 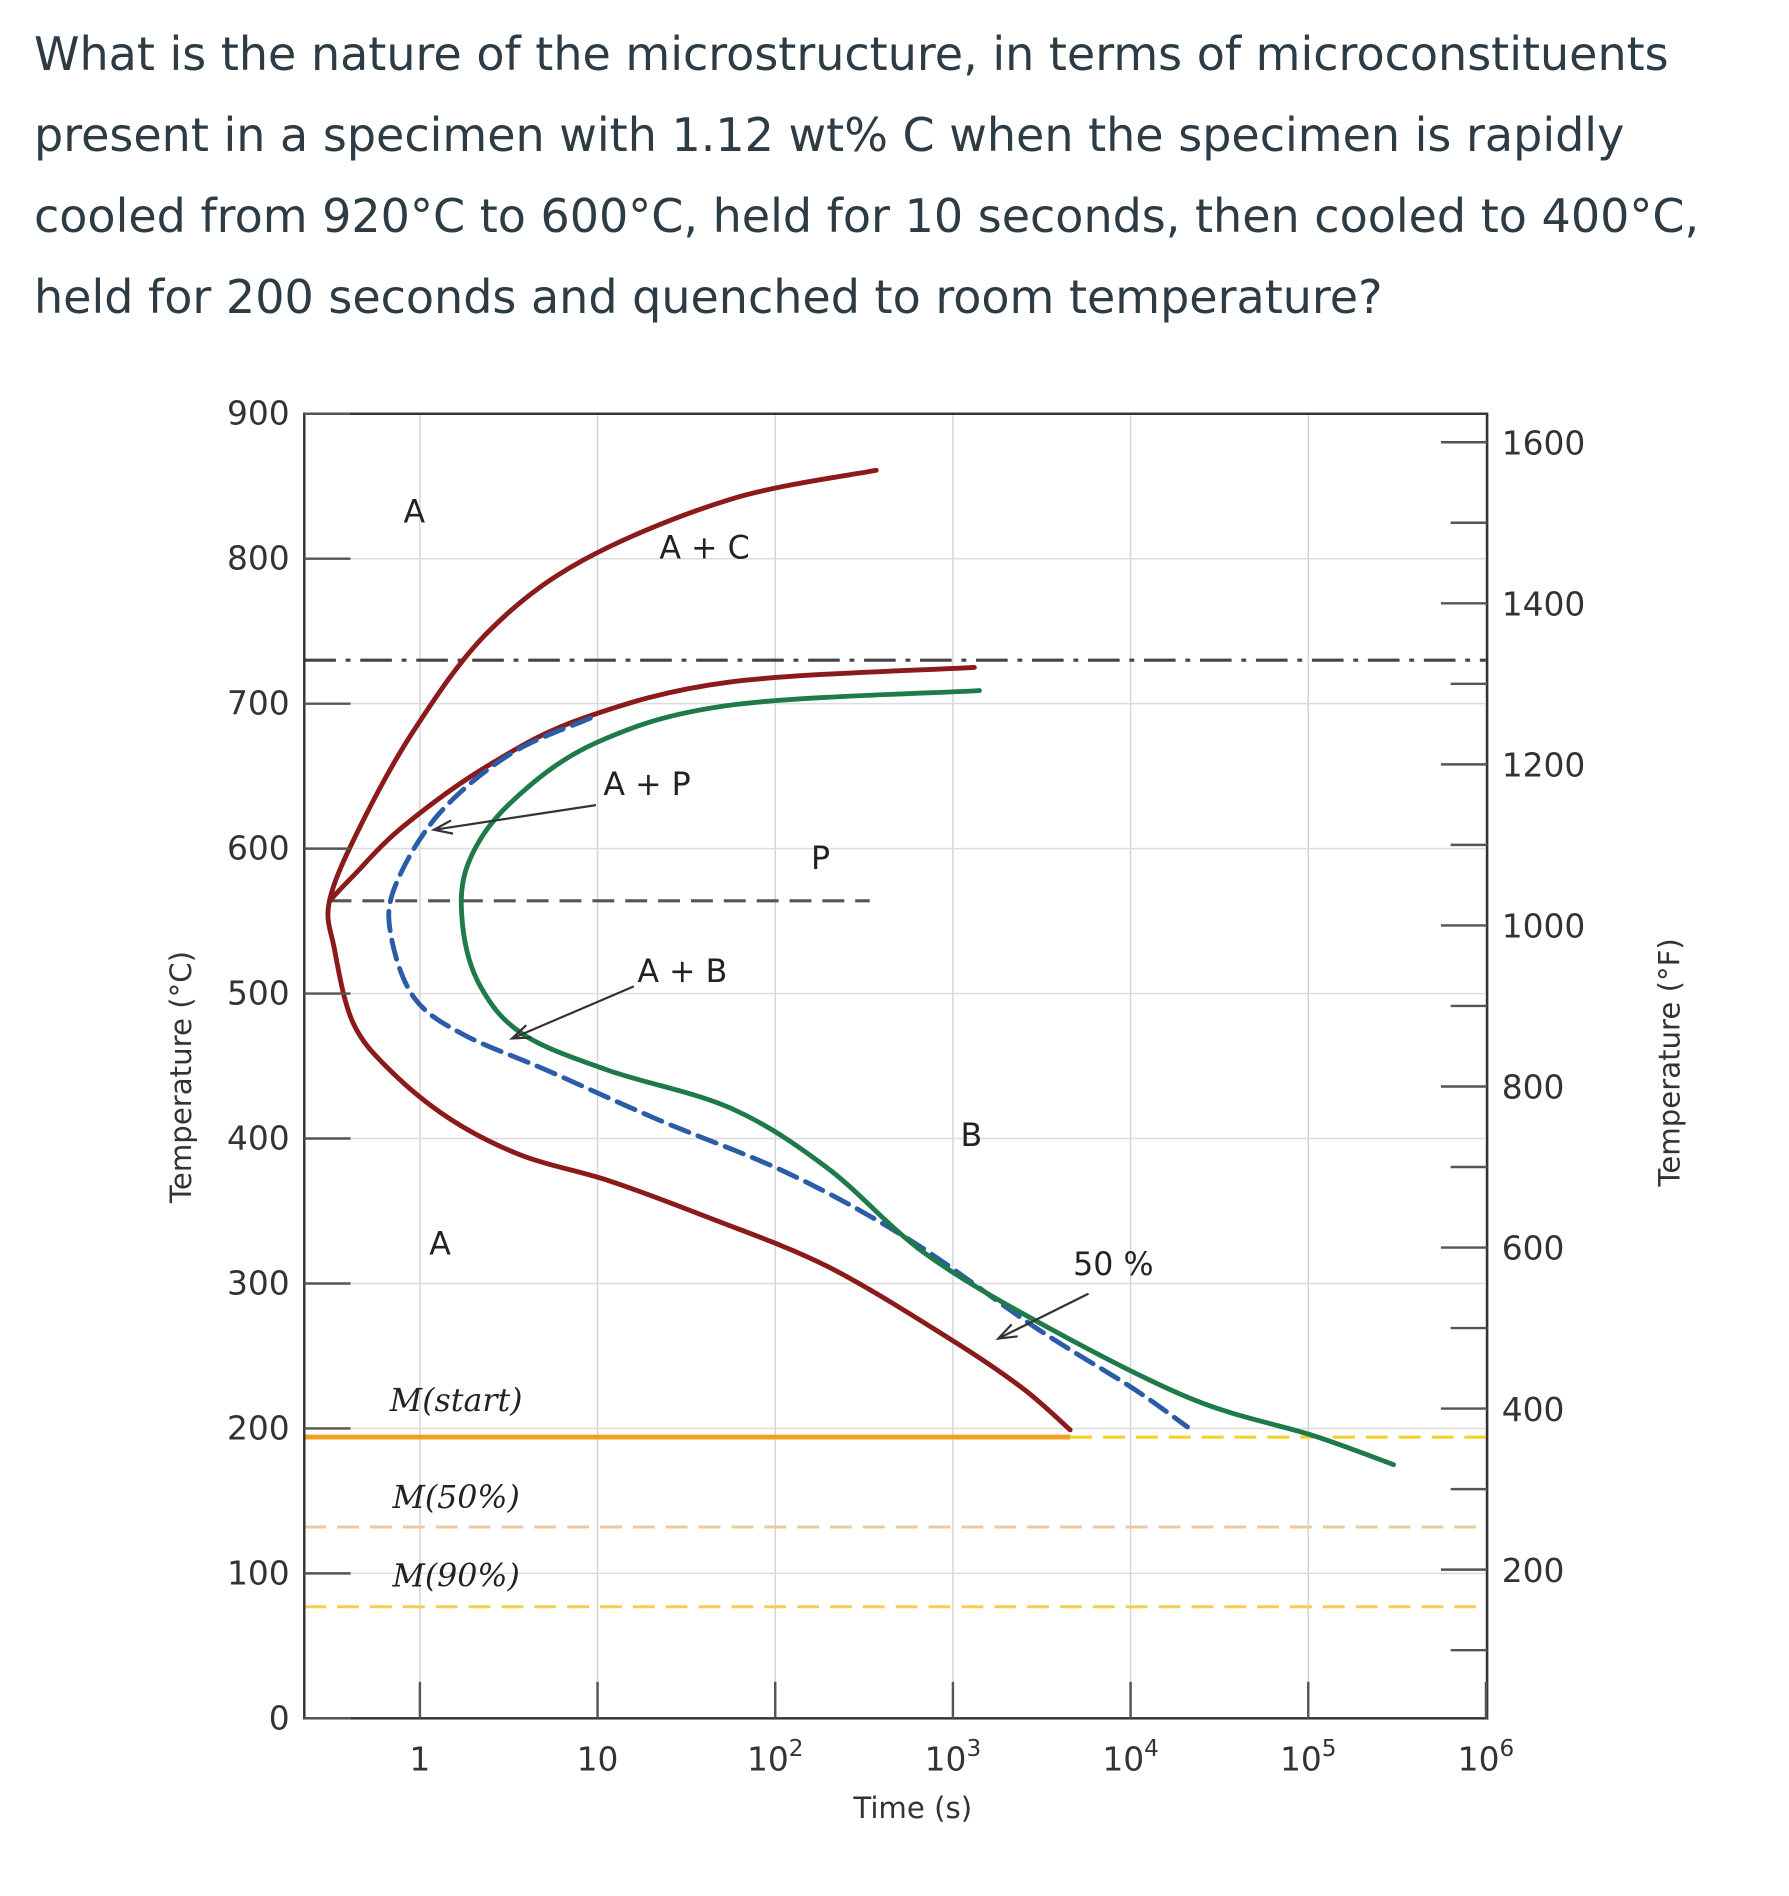 I want to click on x-tick-exponent: 4, so click(x=1151, y=1749).